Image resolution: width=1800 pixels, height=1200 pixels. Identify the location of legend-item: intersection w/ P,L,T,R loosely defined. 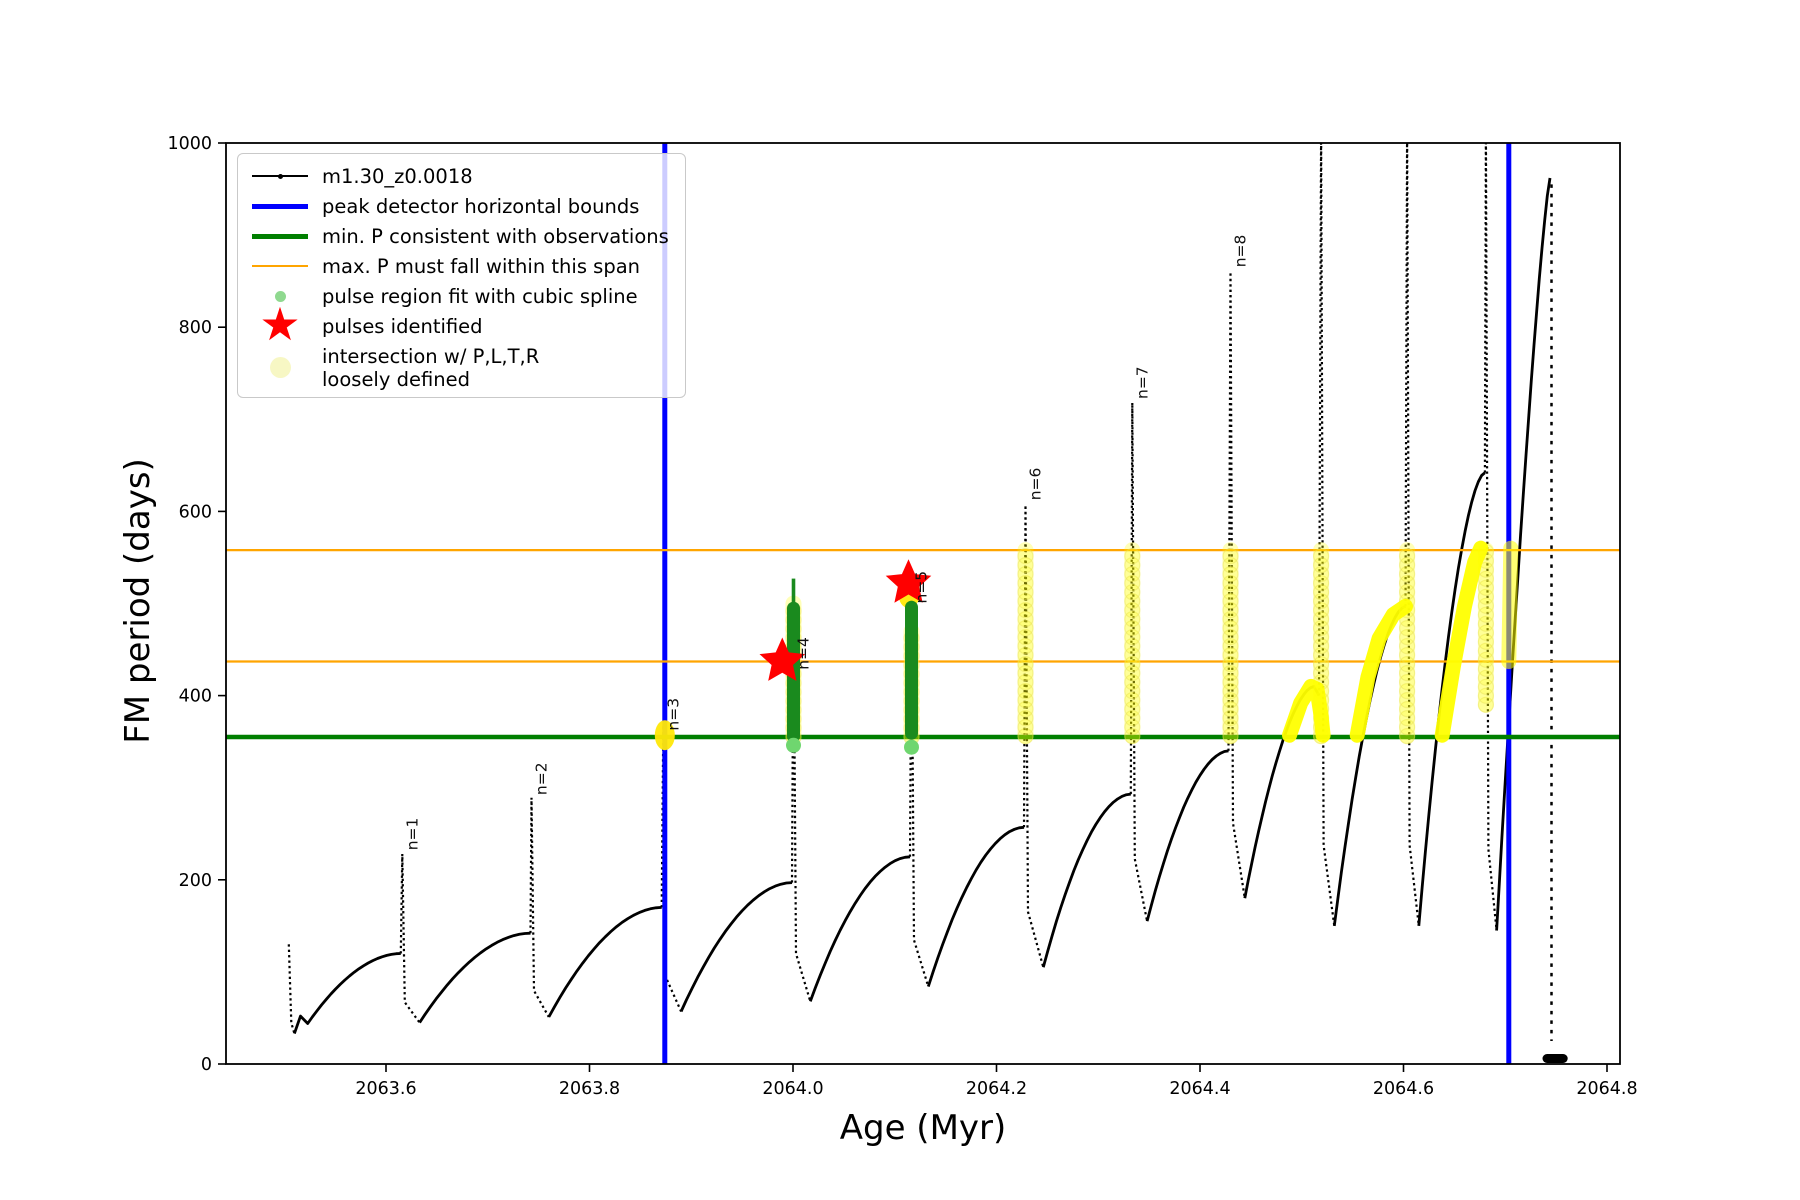
(465, 367).